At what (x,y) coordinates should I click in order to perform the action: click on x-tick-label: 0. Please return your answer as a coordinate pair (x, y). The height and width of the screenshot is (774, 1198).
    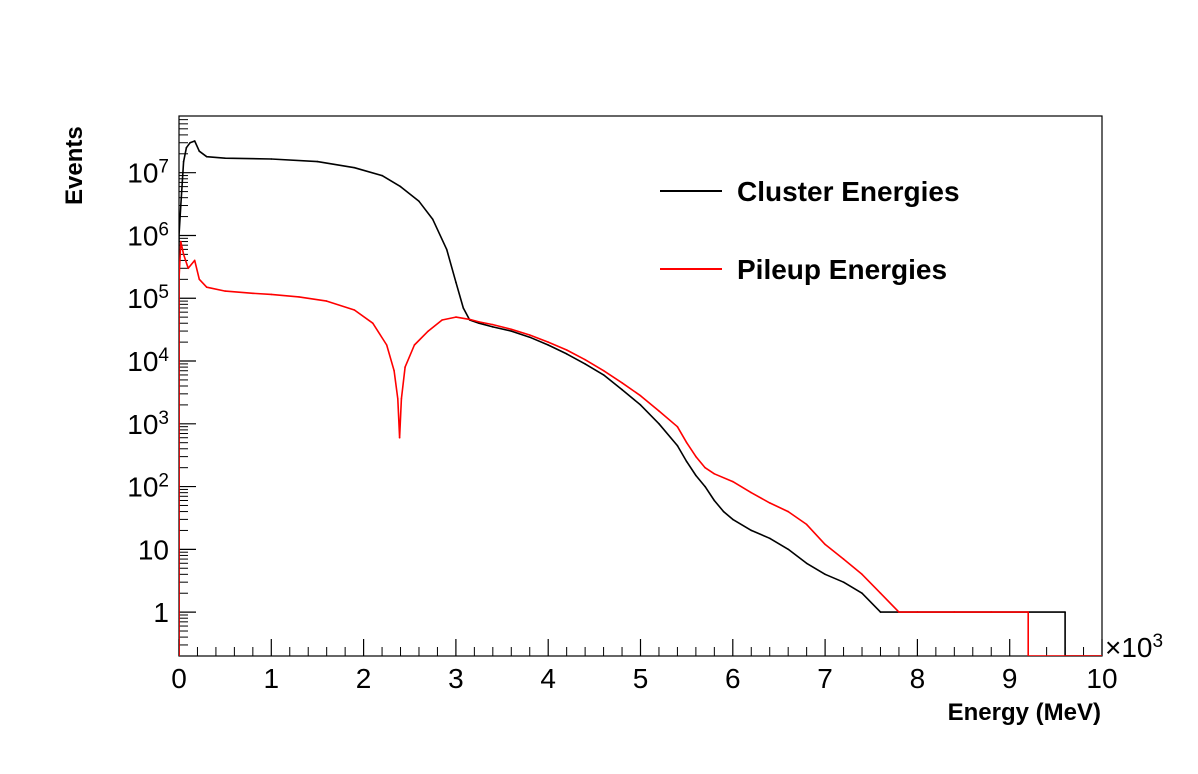
    Looking at the image, I should click on (179, 678).